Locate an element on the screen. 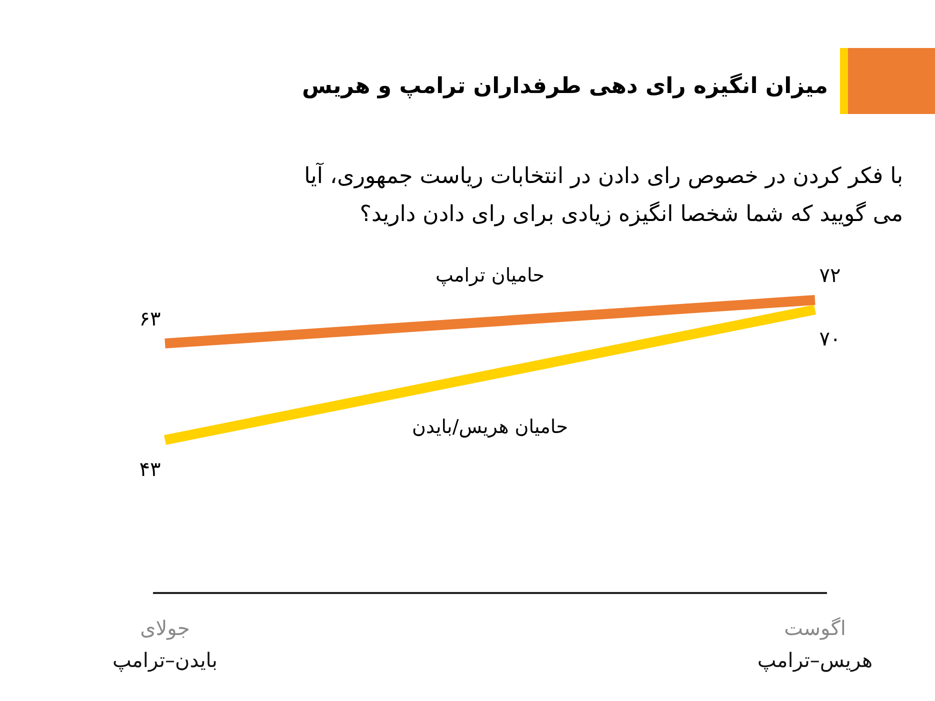 This screenshot has height=701, width=935. data-label: ۴۳ is located at coordinates (150, 469).